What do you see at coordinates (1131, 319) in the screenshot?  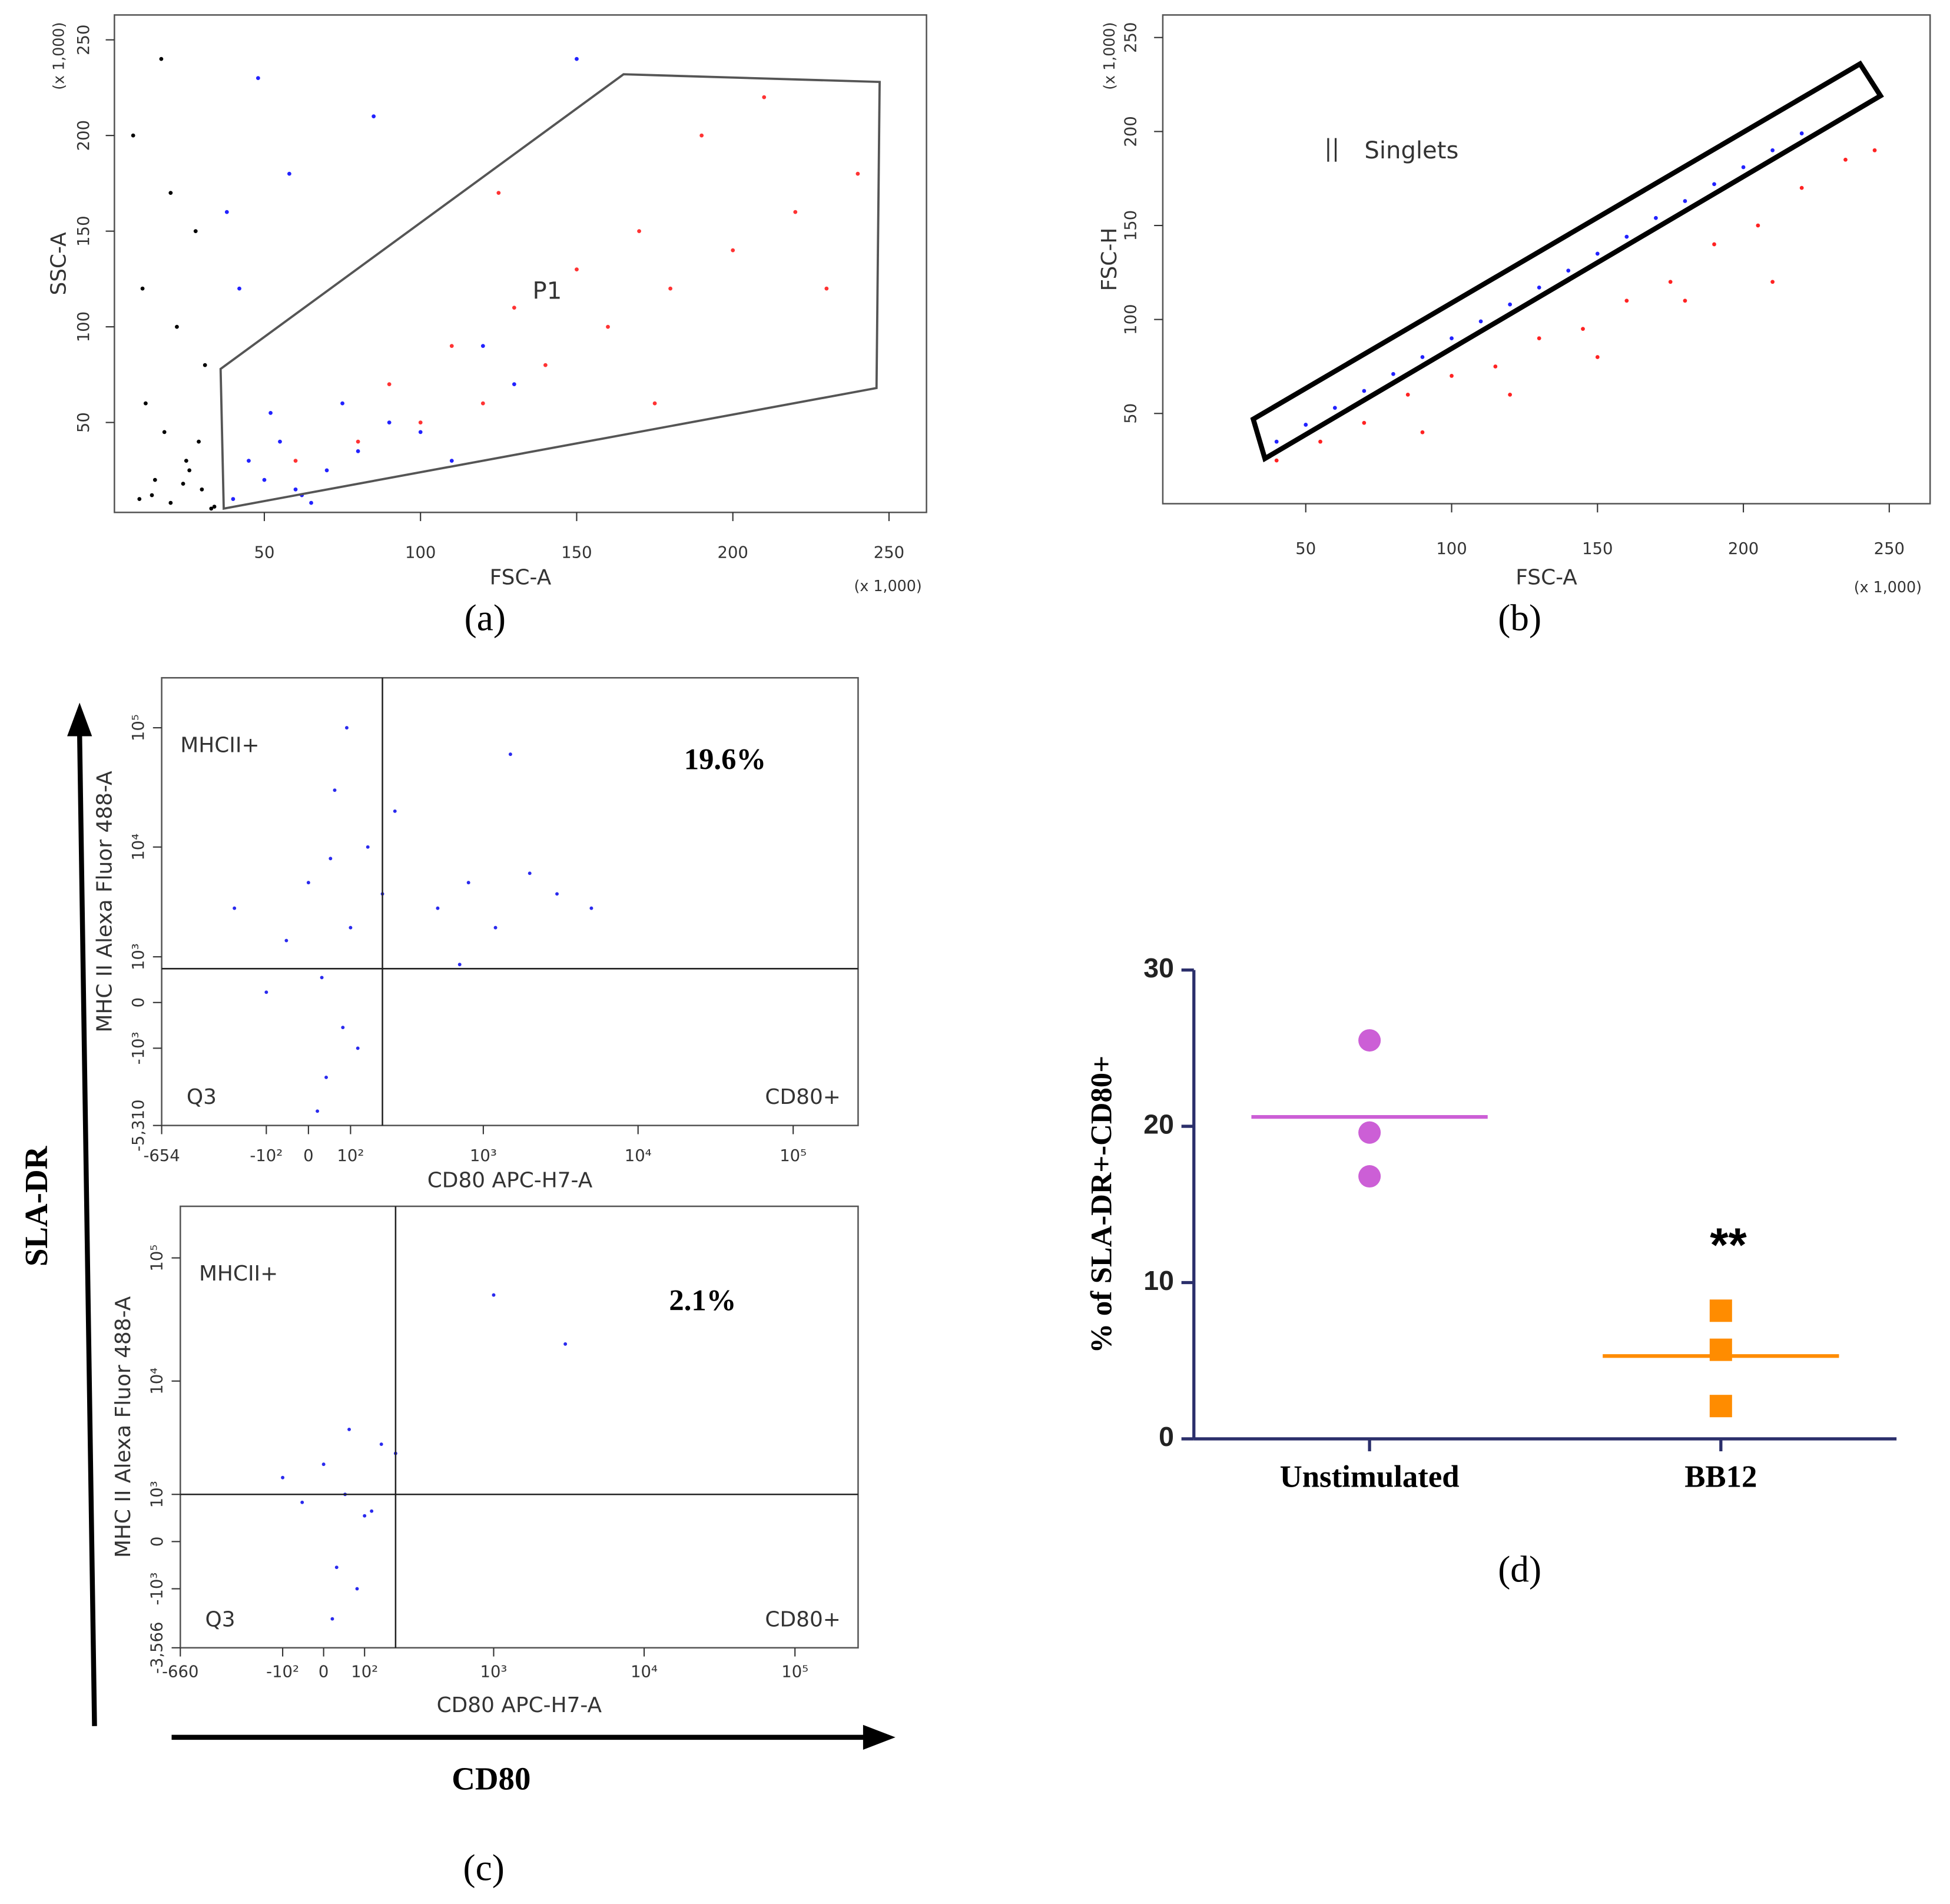 I see `y-tick-label: 100` at bounding box center [1131, 319].